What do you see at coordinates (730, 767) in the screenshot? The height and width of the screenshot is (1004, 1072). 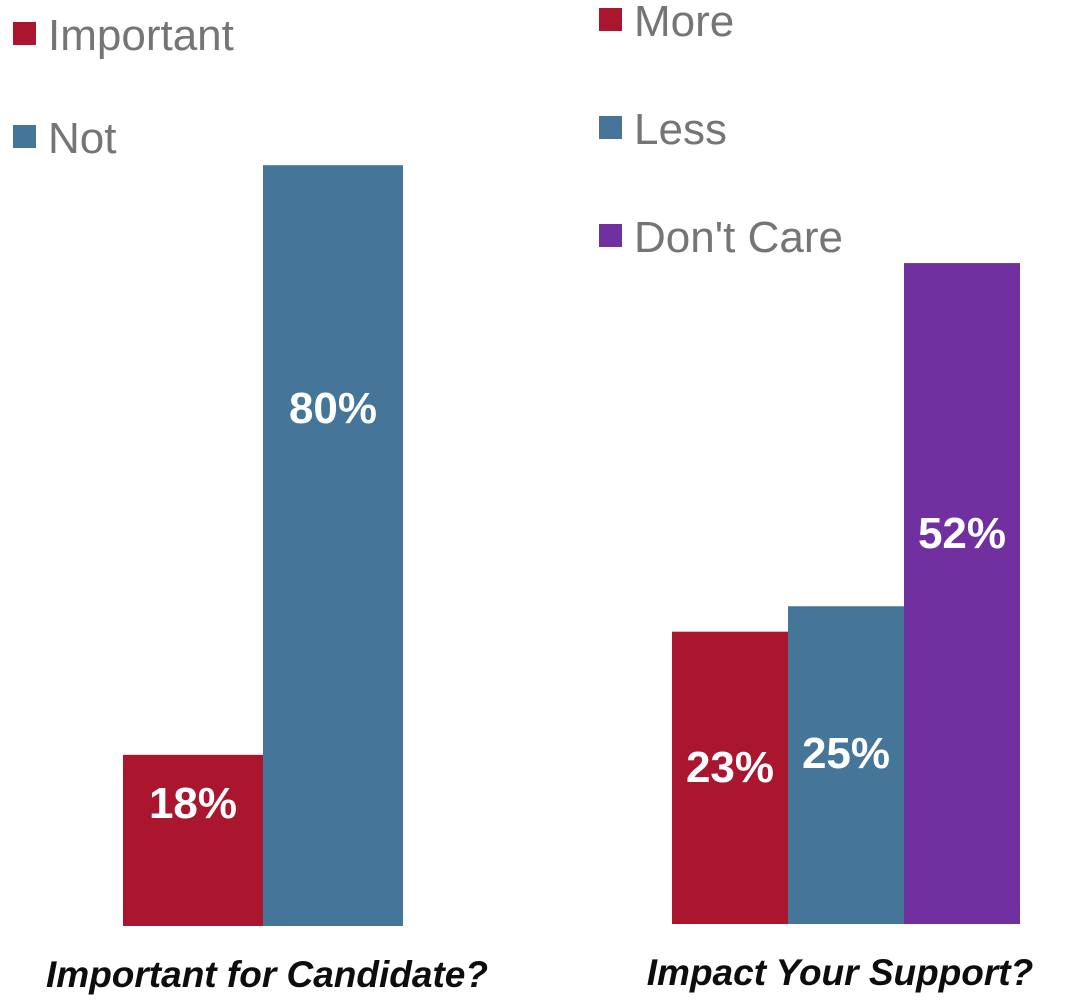 I see `chart-impact-data-label-0: 23%` at bounding box center [730, 767].